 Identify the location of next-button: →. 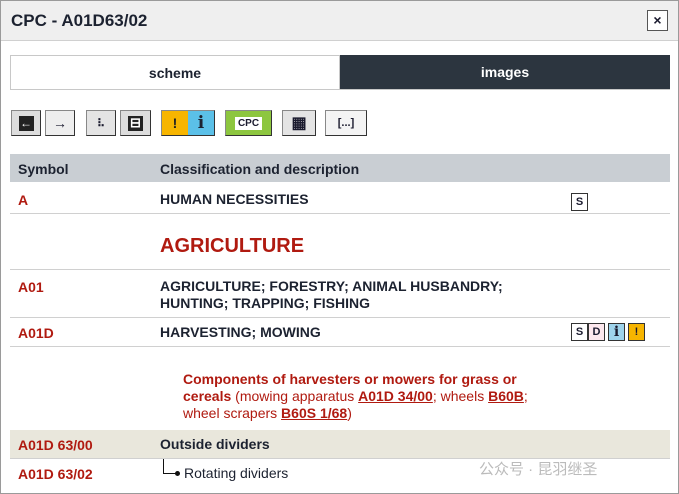
(60, 123).